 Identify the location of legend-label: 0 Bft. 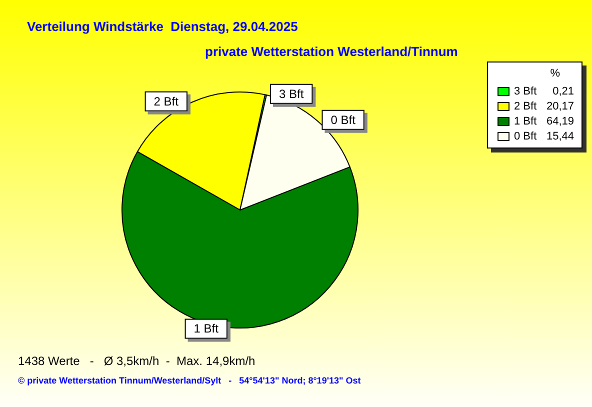
(525, 136).